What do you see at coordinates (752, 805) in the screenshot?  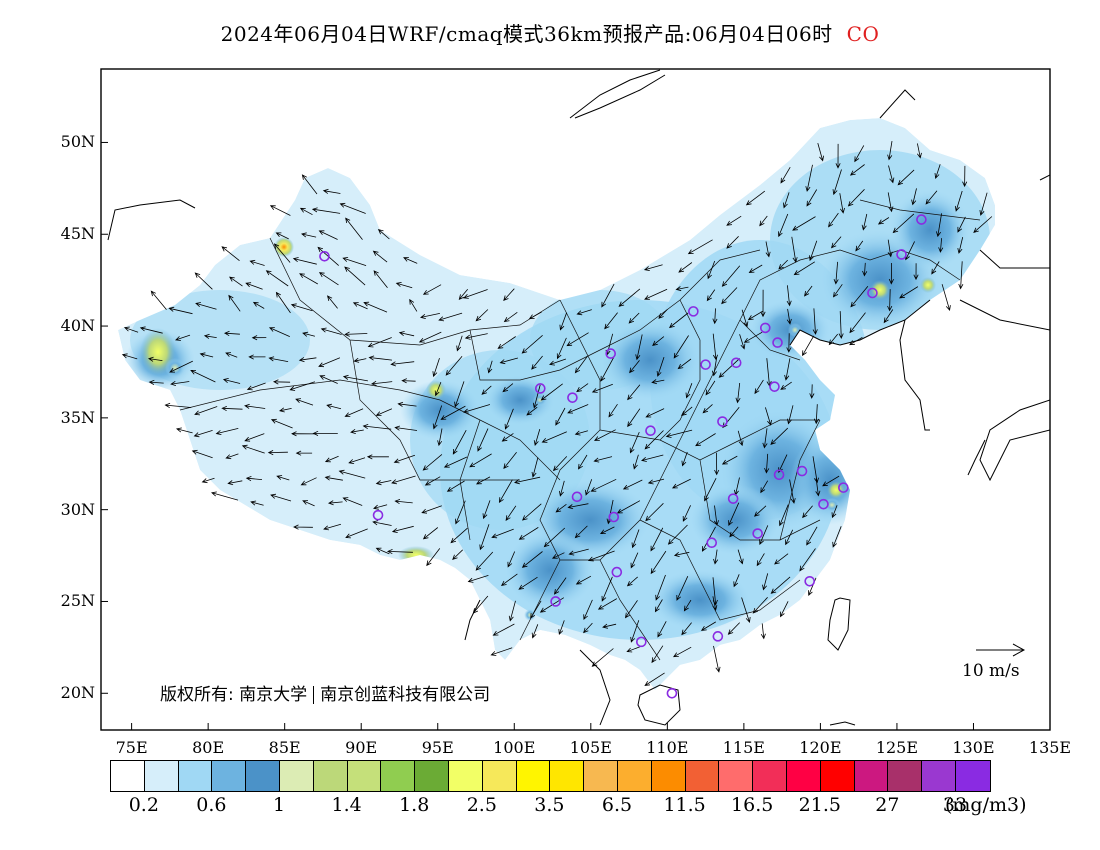 I see `colorbar-label: 16.5` at bounding box center [752, 805].